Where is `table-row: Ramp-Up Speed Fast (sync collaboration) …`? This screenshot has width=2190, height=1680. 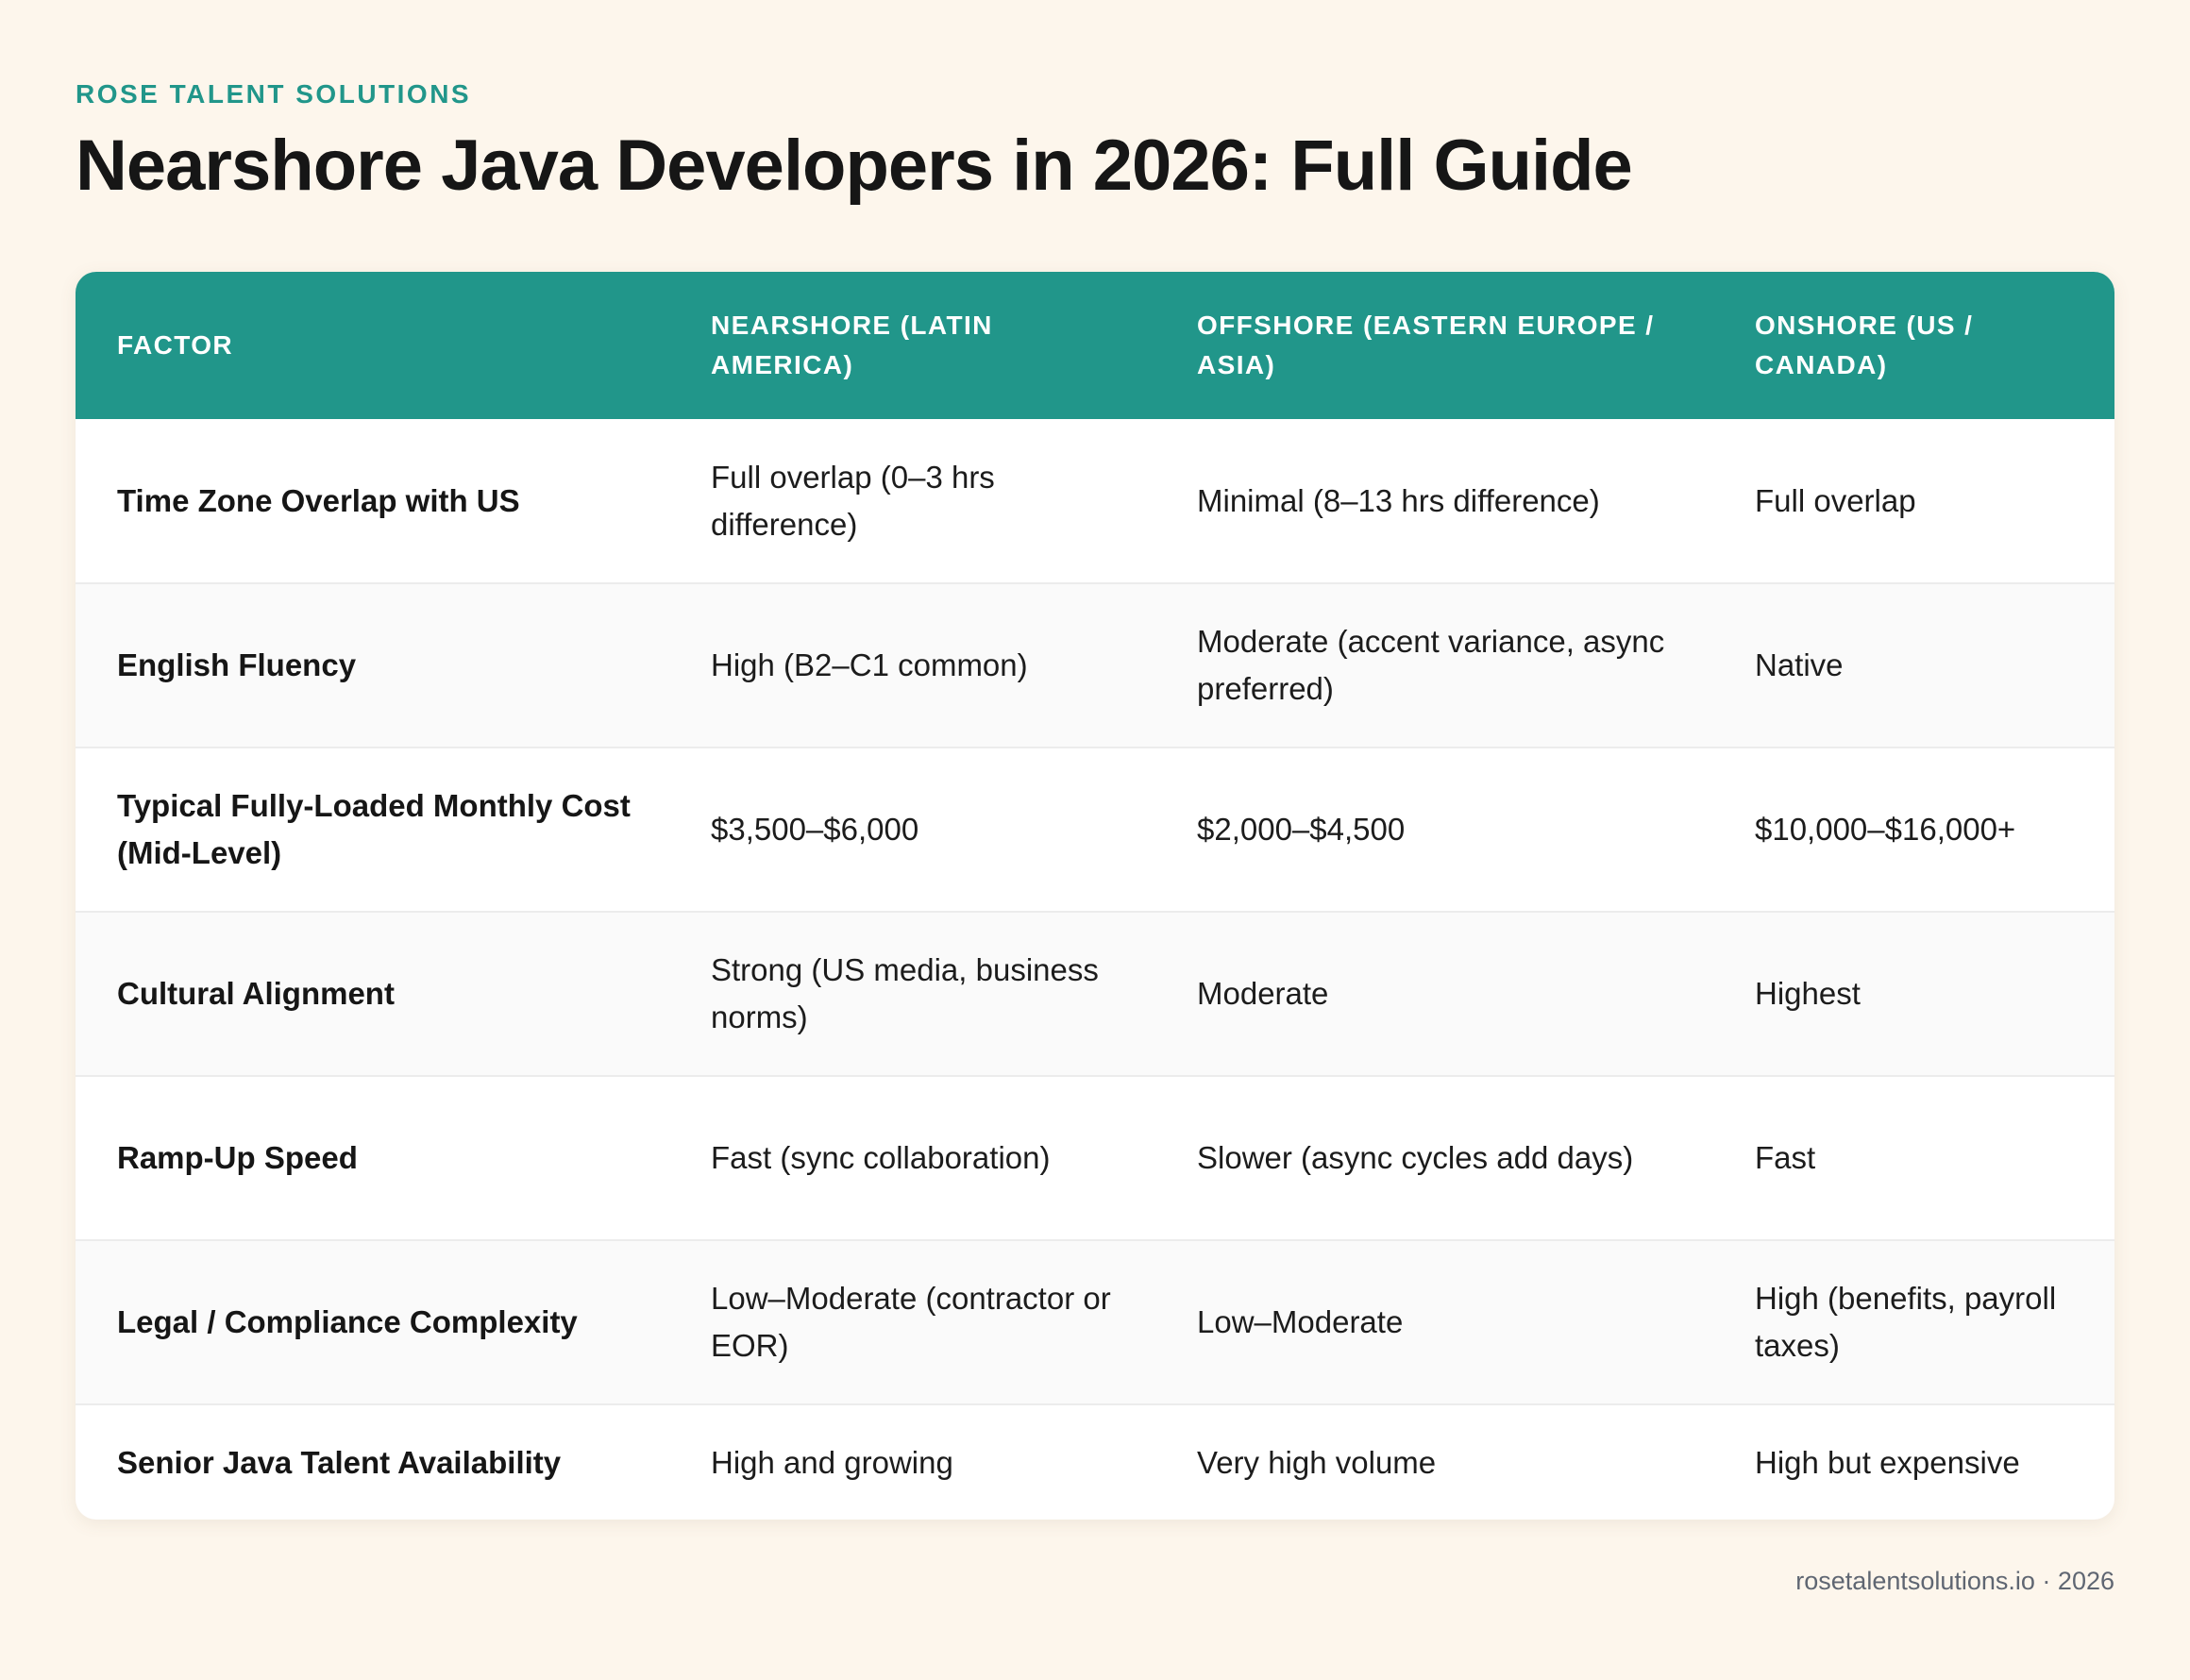
table-row: Ramp-Up Speed Fast (sync collaboration) … is located at coordinates (1095, 1158).